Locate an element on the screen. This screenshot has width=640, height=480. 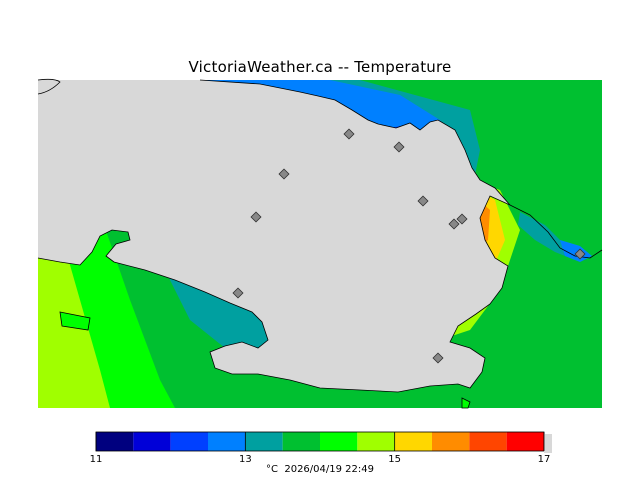
contour-band-12.5-tip is located at coordinates (576, 251).